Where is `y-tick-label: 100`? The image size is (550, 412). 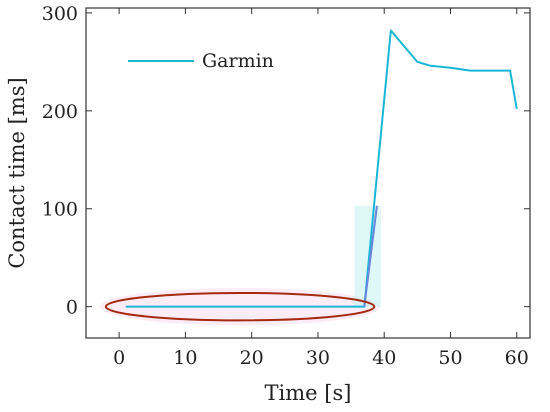 y-tick-label: 100 is located at coordinates (60, 210).